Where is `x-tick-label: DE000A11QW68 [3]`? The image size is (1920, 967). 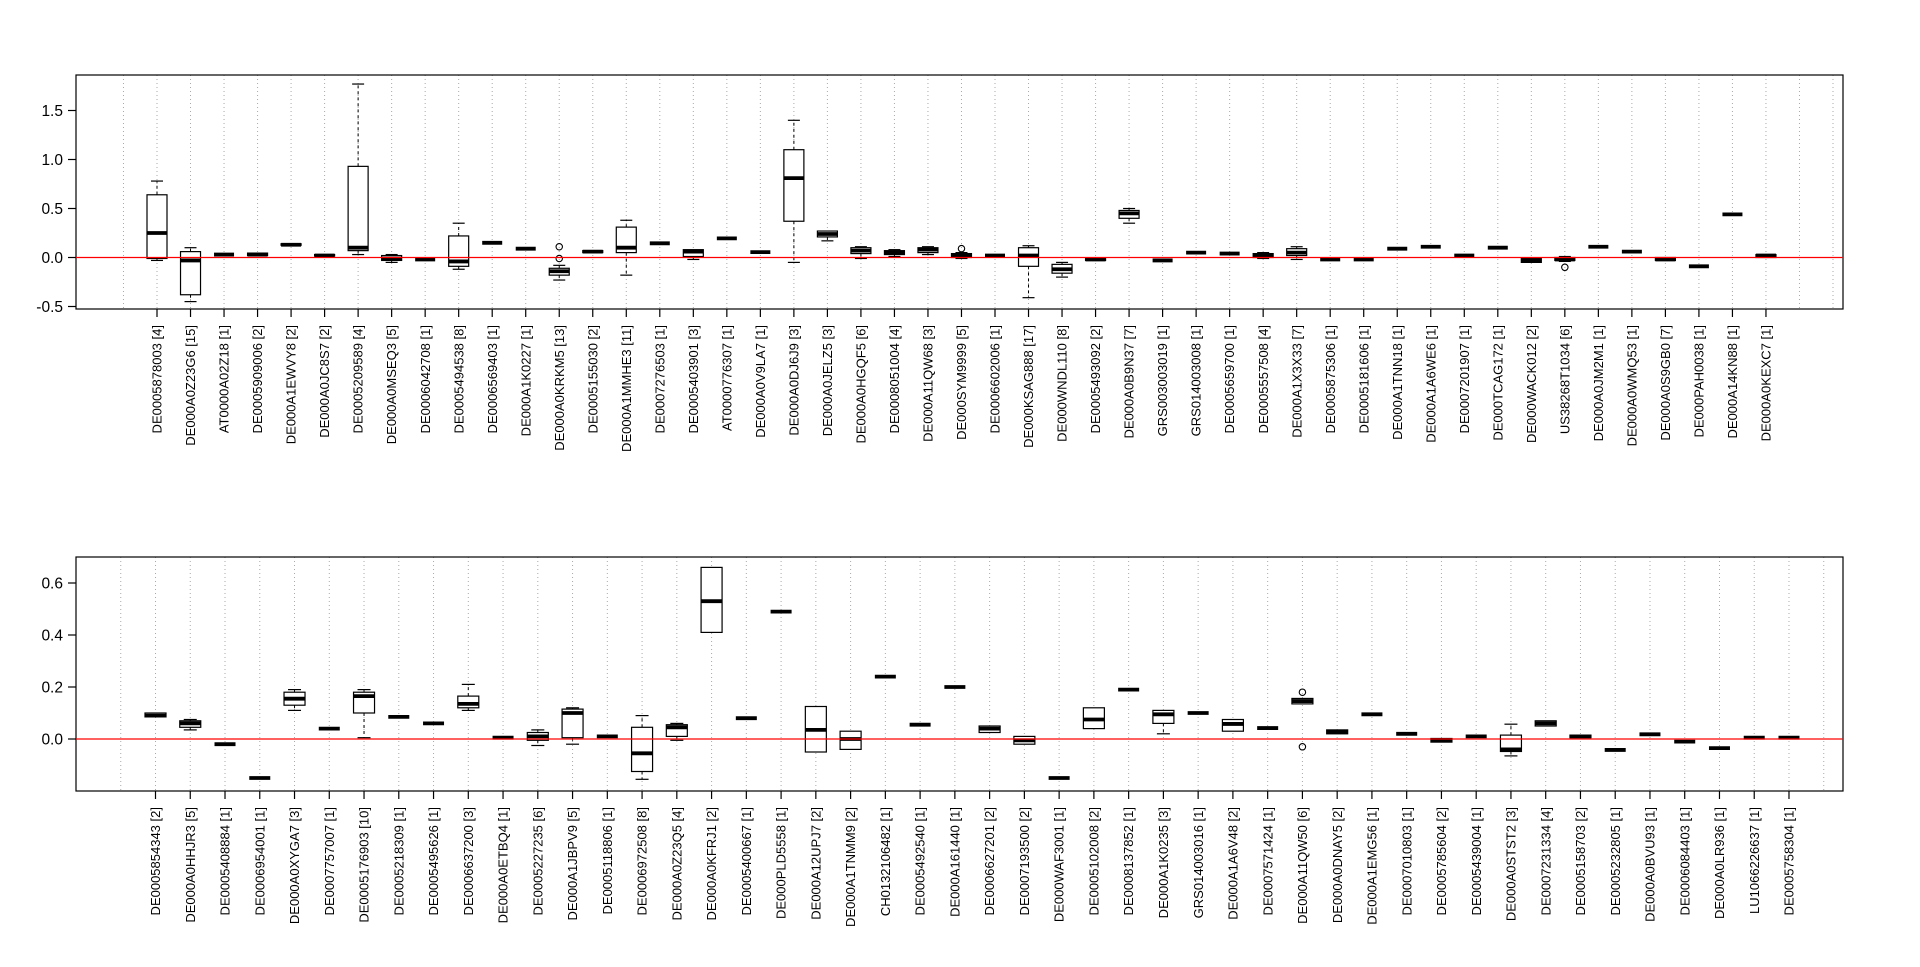 x-tick-label: DE000A11QW68 [3] is located at coordinates (928, 383).